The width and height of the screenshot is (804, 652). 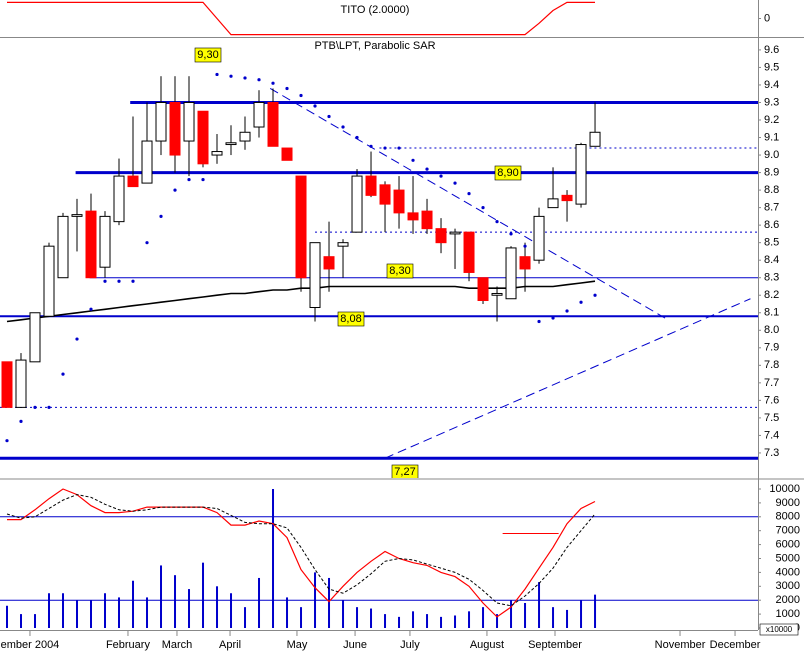 I want to click on y-tick-label: 7.3, so click(x=771, y=453).